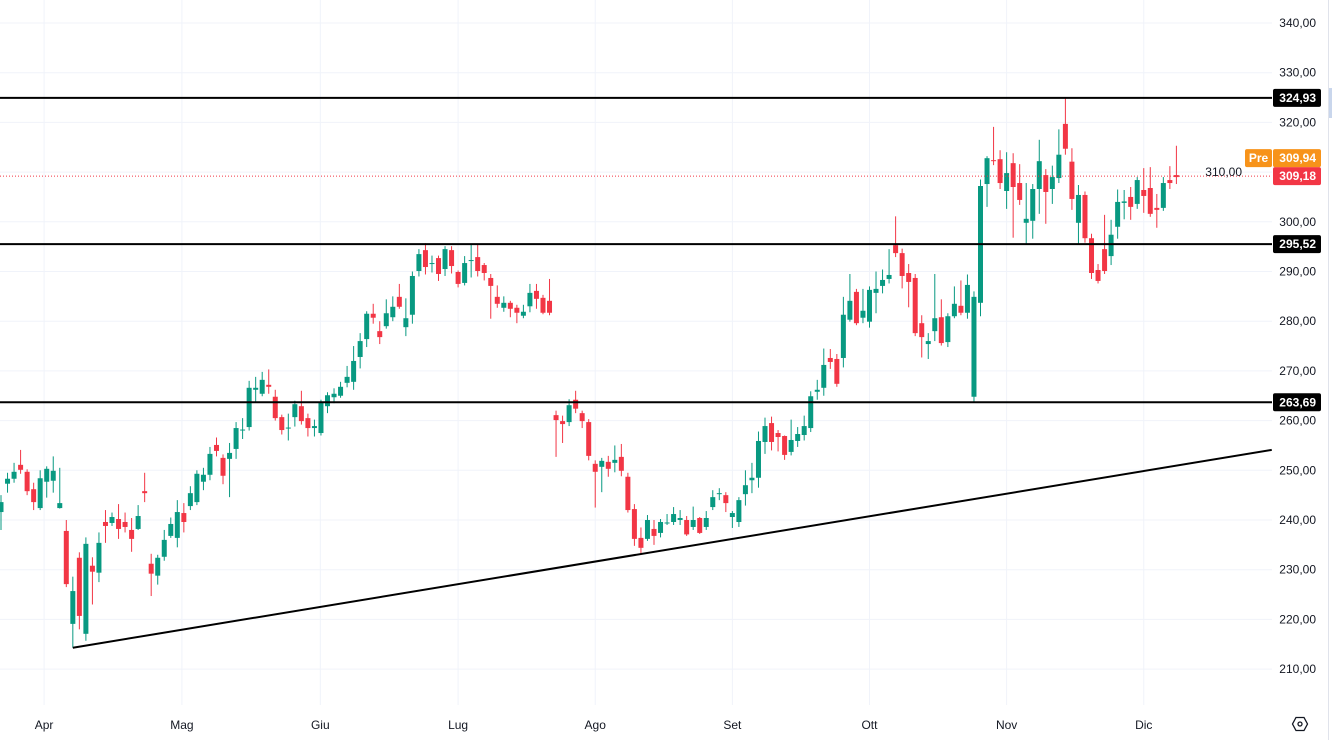 The image size is (1332, 740). What do you see at coordinates (1297, 619) in the screenshot?
I see `price-tick-label: 220,00` at bounding box center [1297, 619].